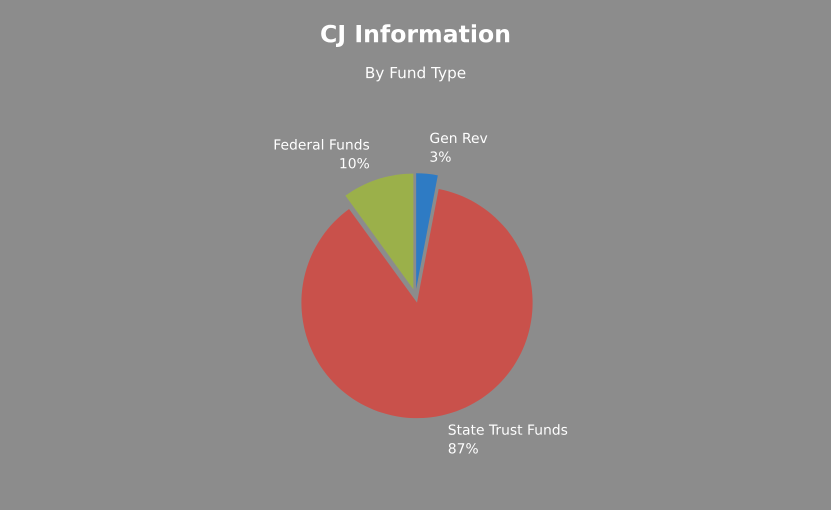  What do you see at coordinates (463, 448) in the screenshot?
I see `data-label: 87%` at bounding box center [463, 448].